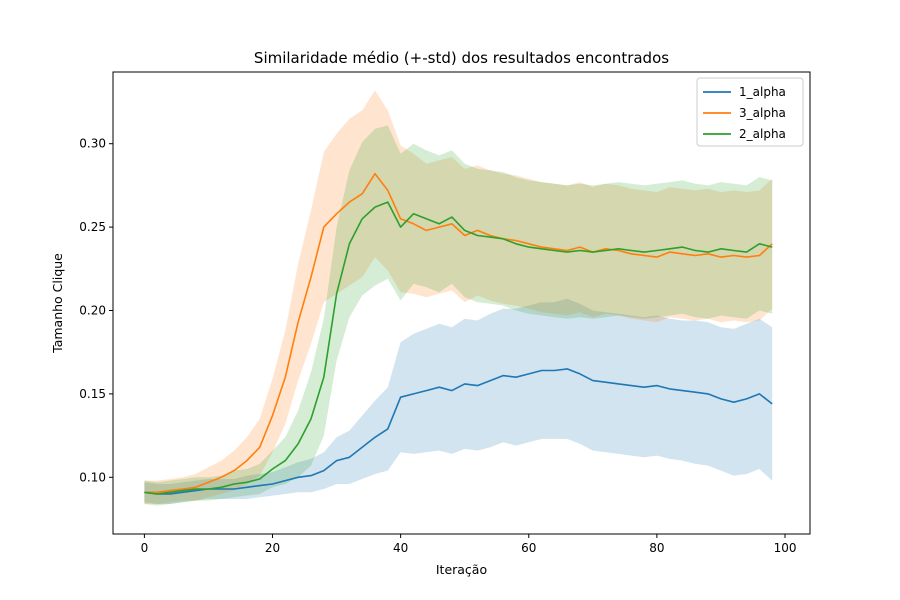 The height and width of the screenshot is (600, 900). I want to click on x-tick-label: 100, so click(785, 548).